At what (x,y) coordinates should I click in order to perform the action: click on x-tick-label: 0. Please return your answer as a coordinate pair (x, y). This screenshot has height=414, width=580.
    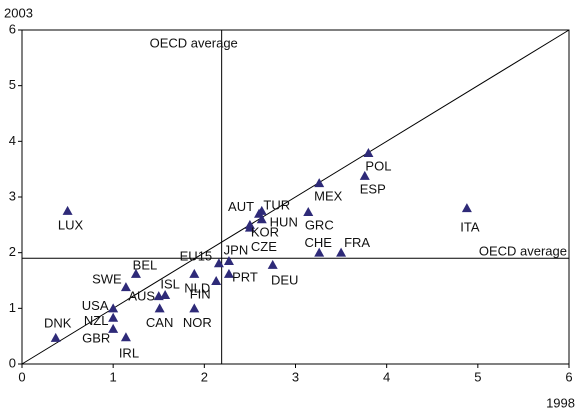
    Looking at the image, I should click on (21, 376).